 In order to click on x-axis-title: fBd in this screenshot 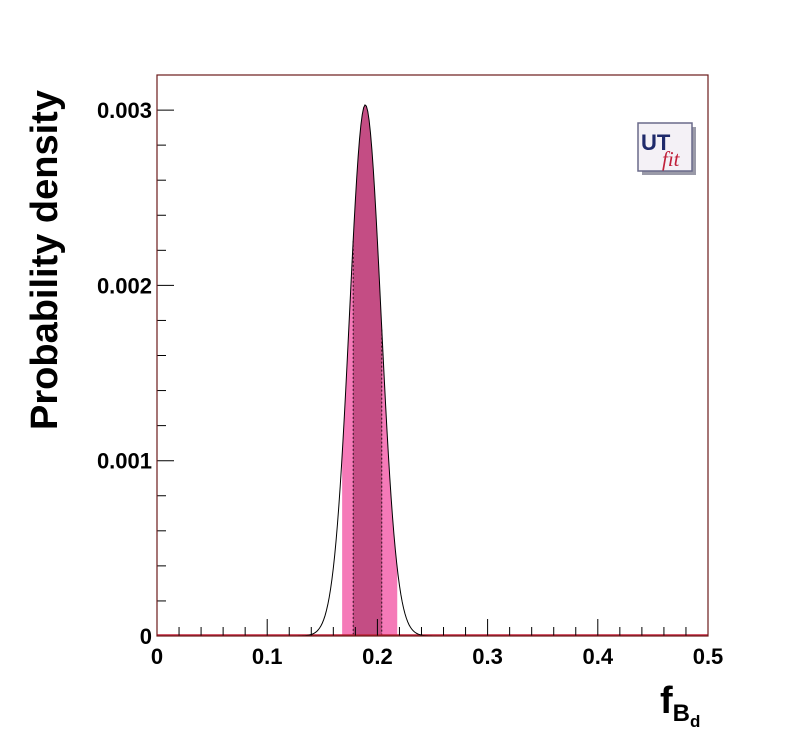, I will do `click(680, 705)`.